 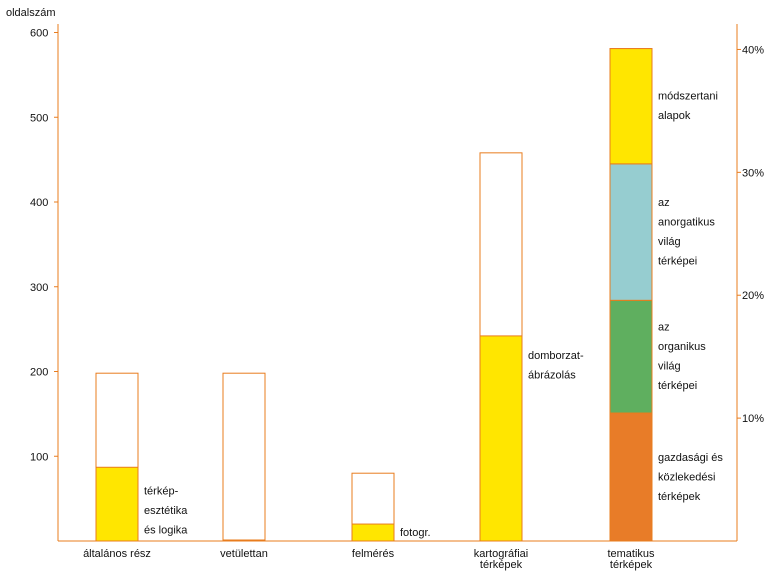 What do you see at coordinates (556, 366) in the screenshot?
I see `segment-label: domborzat-ábrázolás` at bounding box center [556, 366].